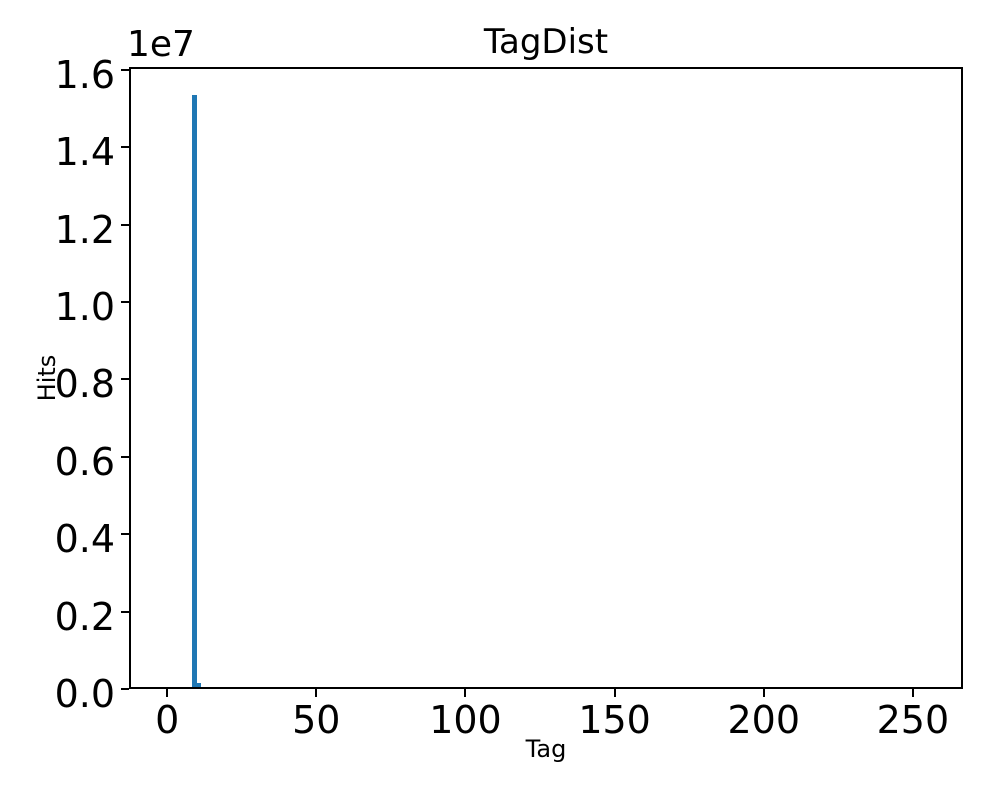 Image resolution: width=1000 pixels, height=800 pixels. I want to click on y-tick-label: 0.6, so click(84, 461).